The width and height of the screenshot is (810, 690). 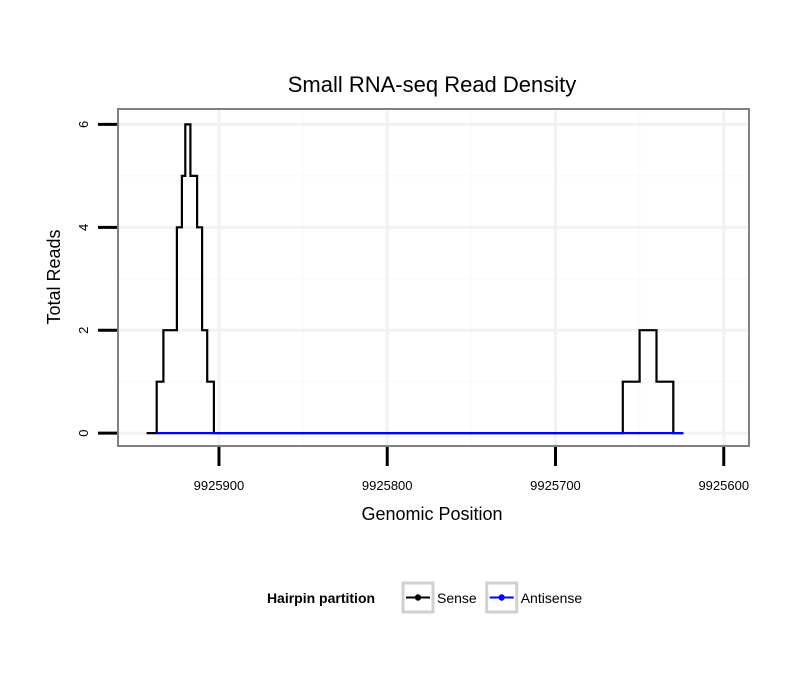 I want to click on legend-title: Hairpin partition, so click(x=321, y=598).